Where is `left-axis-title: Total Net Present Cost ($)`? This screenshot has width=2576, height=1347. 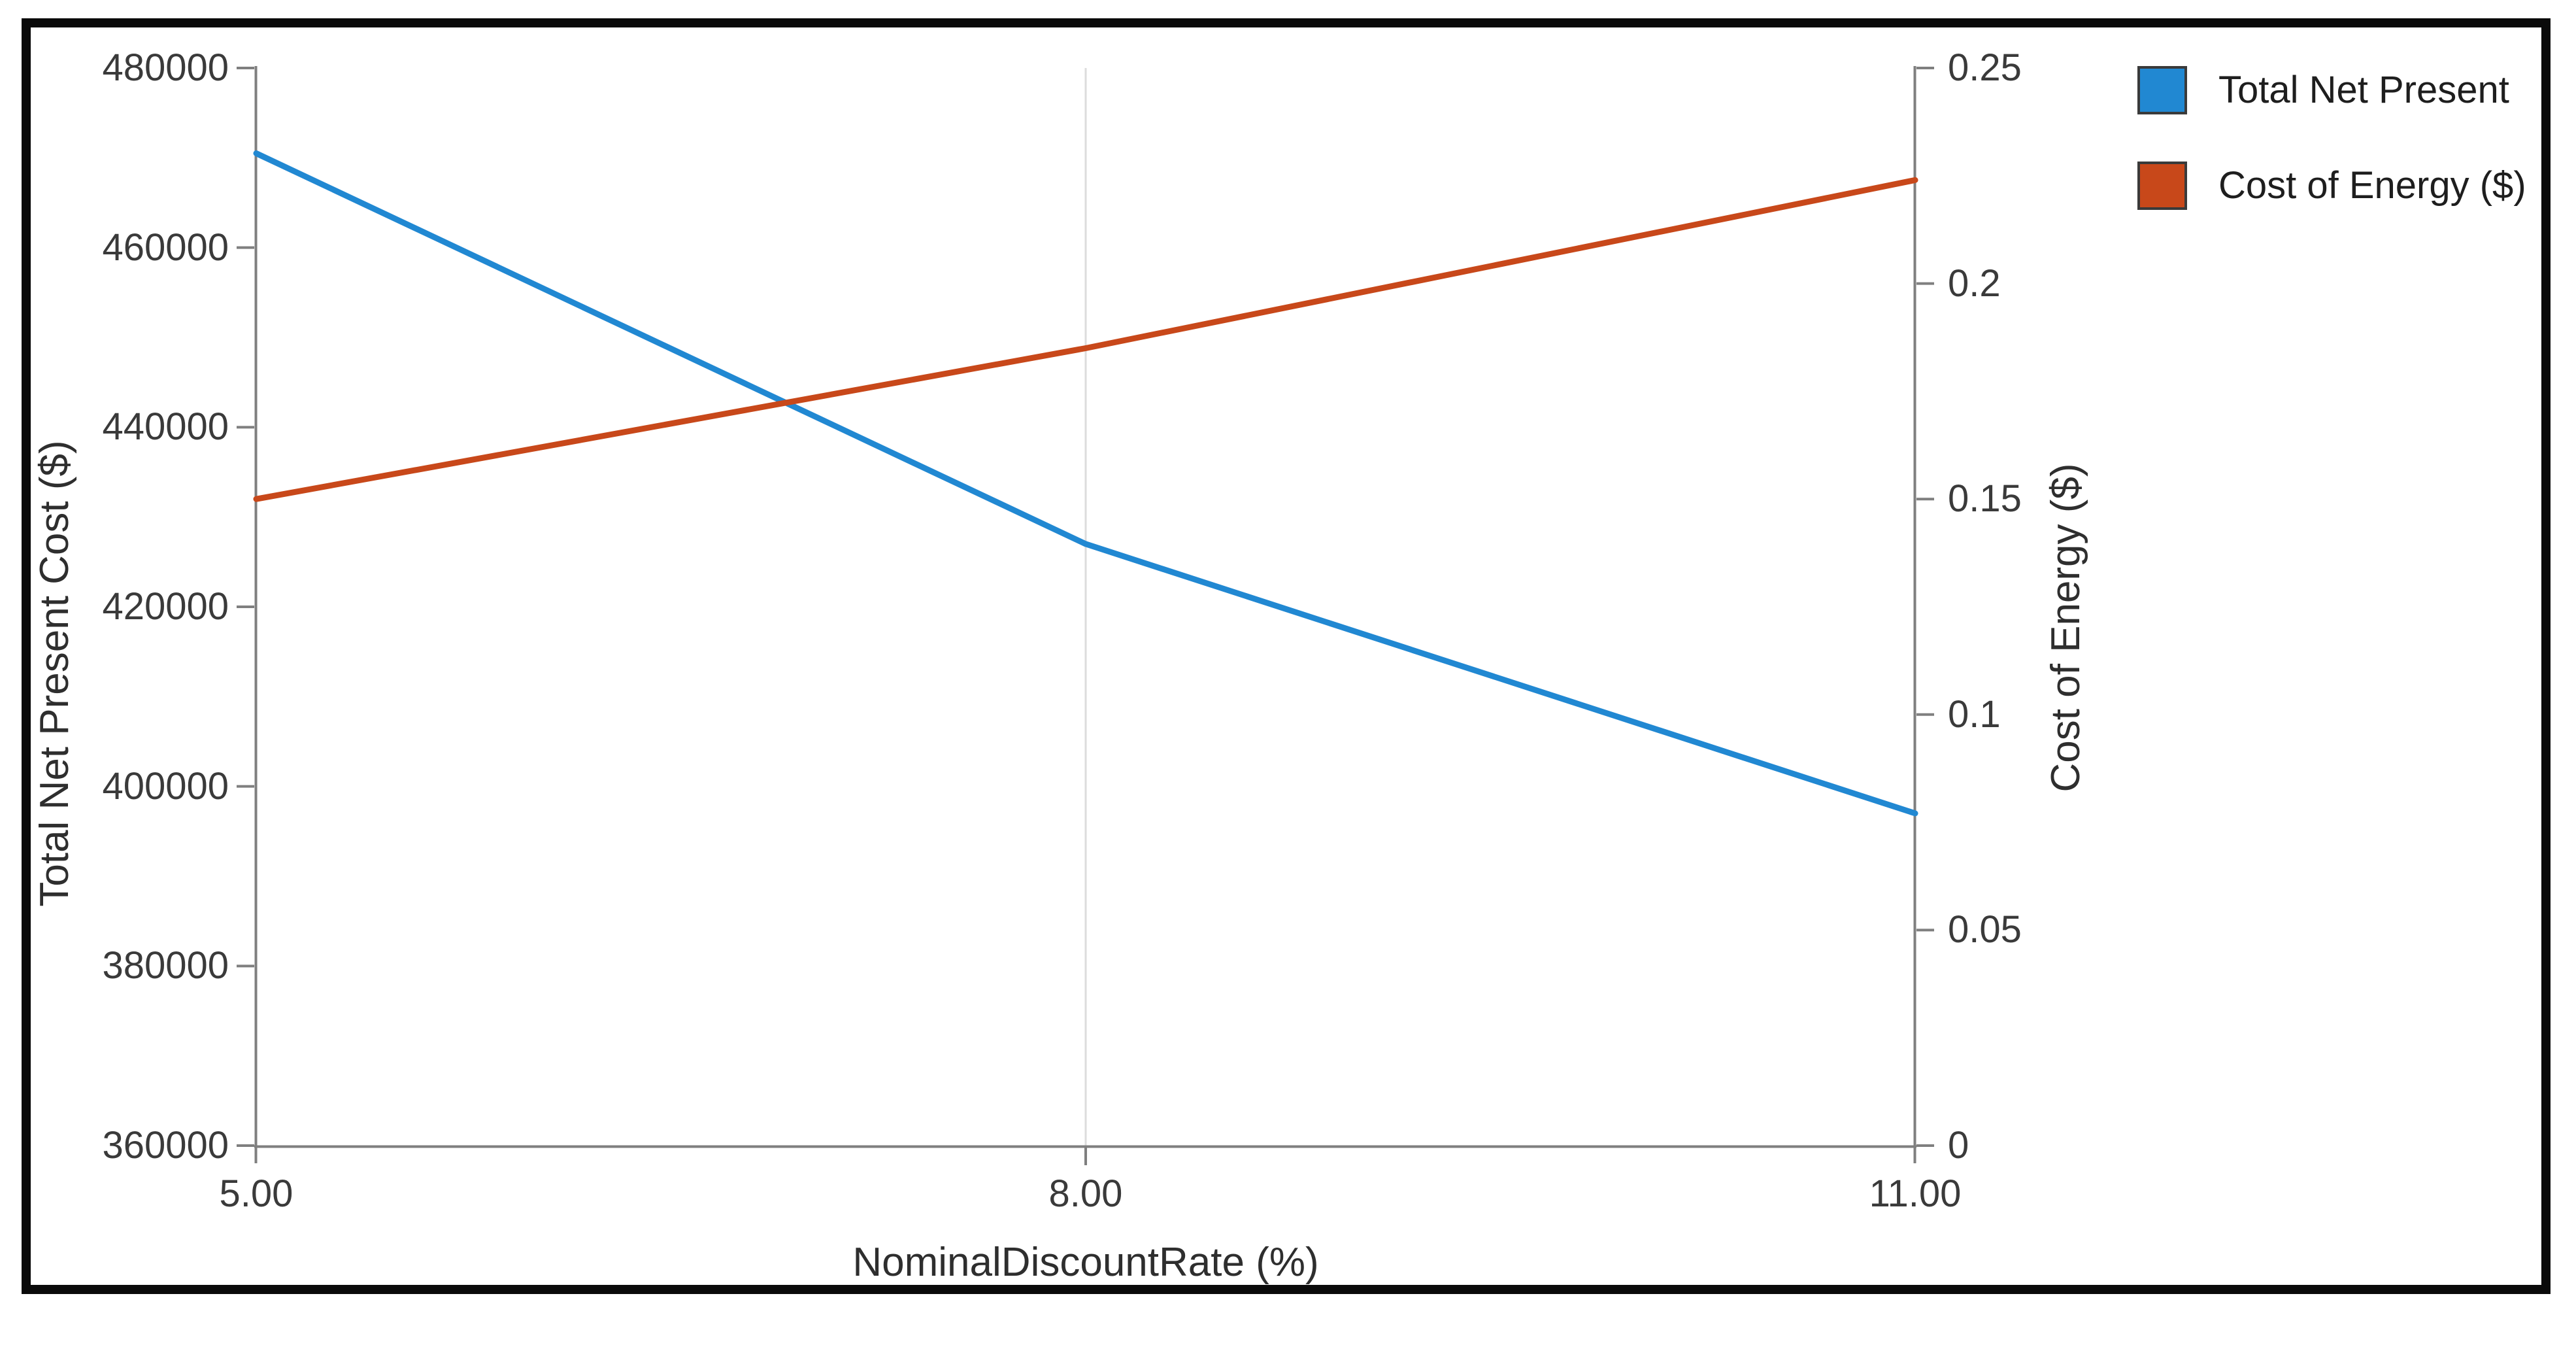
left-axis-title: Total Net Present Cost ($) is located at coordinates (55, 673).